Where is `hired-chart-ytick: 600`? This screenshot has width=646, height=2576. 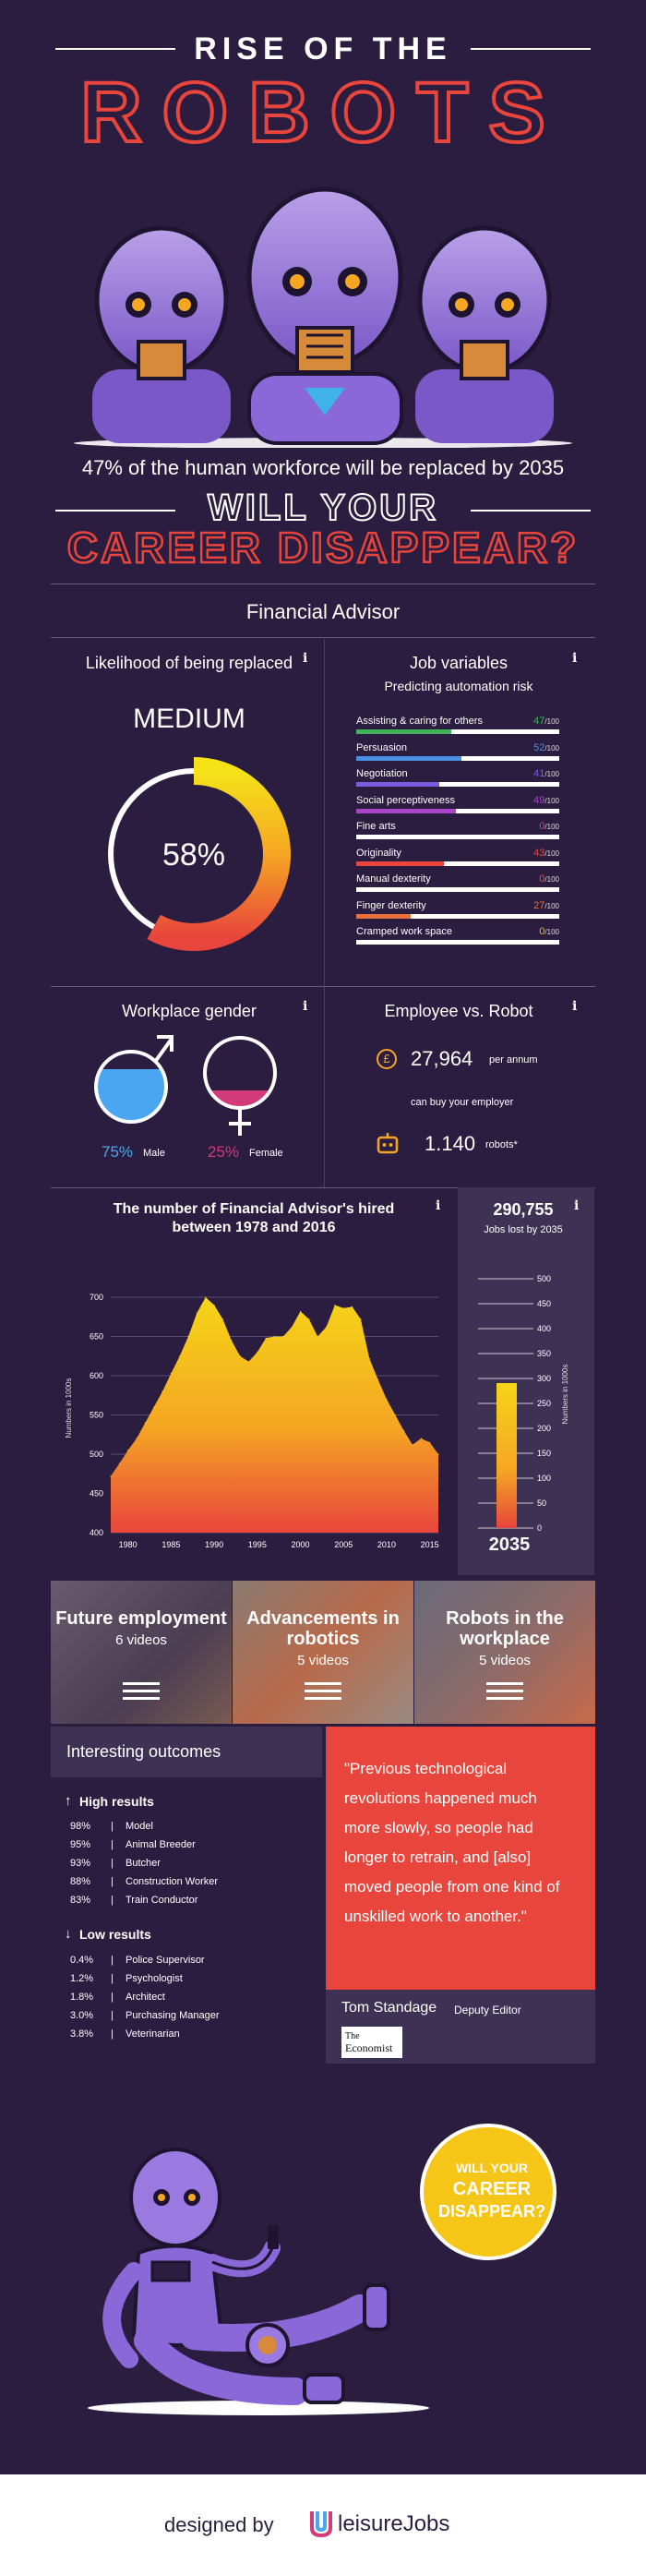 hired-chart-ytick: 600 is located at coordinates (97, 1375).